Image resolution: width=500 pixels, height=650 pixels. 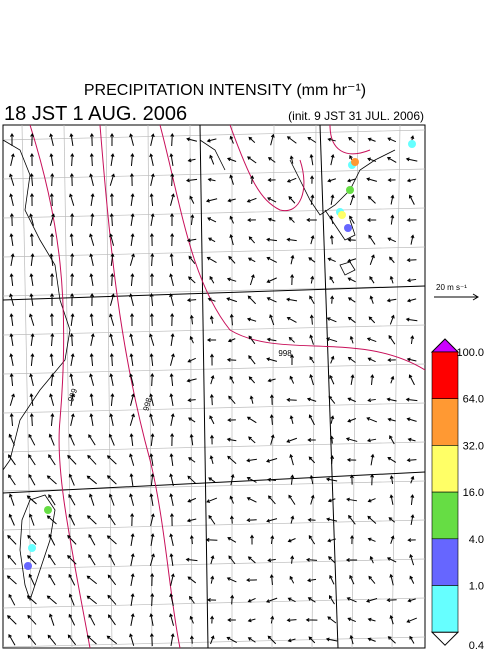 I want to click on lon-line, so click(x=204, y=386).